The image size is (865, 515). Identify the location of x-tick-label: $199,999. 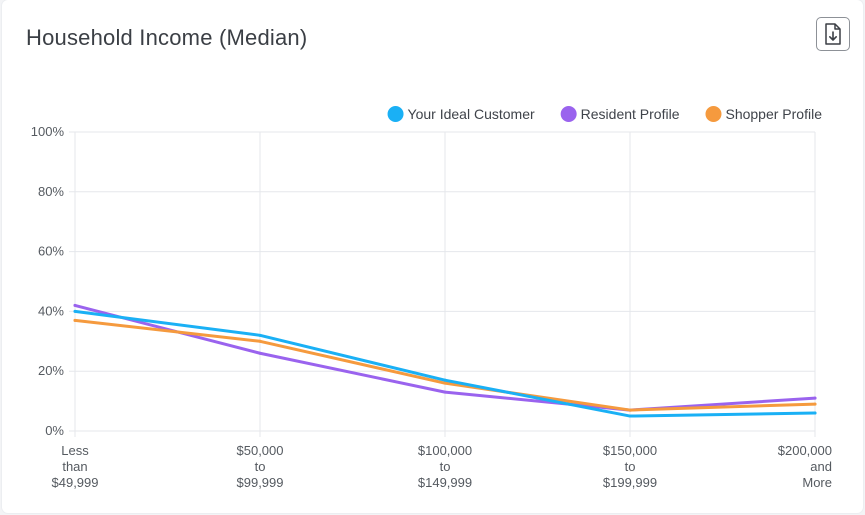
(630, 482).